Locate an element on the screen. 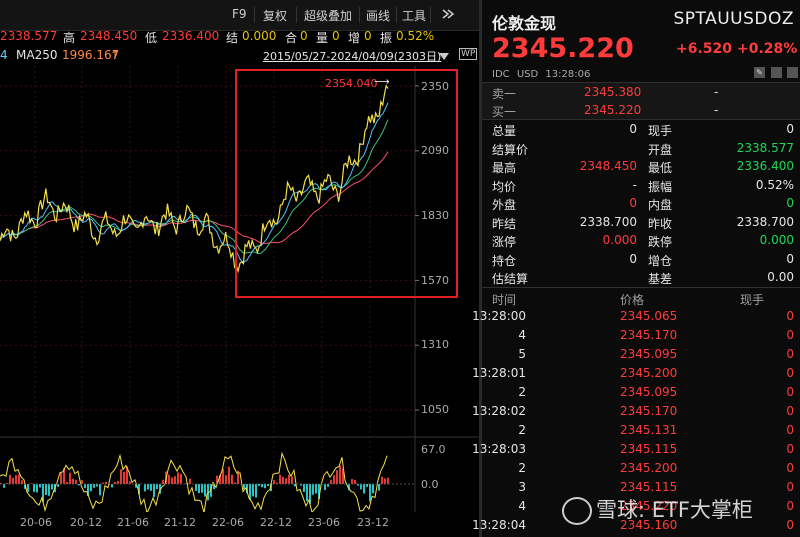 This screenshot has height=537, width=800. tick-price: 2345.160 is located at coordinates (649, 525).